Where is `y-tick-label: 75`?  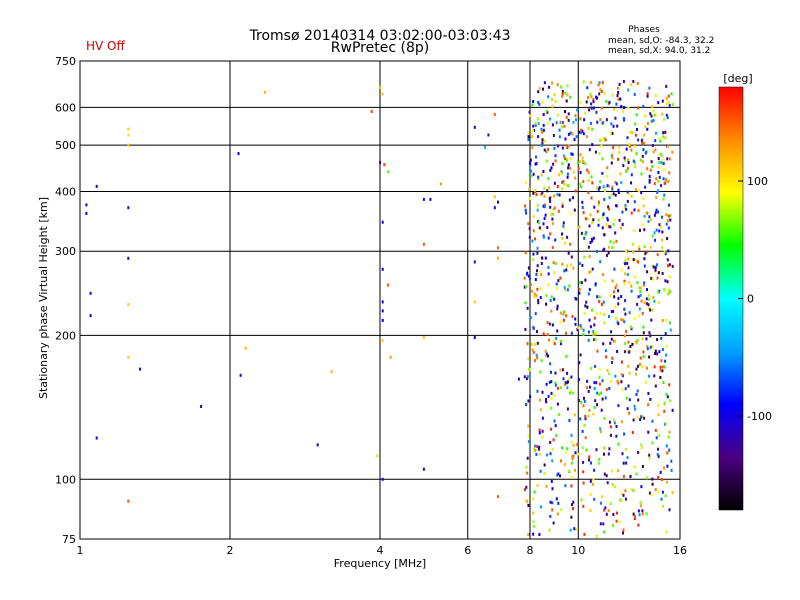 y-tick-label: 75 is located at coordinates (69, 539).